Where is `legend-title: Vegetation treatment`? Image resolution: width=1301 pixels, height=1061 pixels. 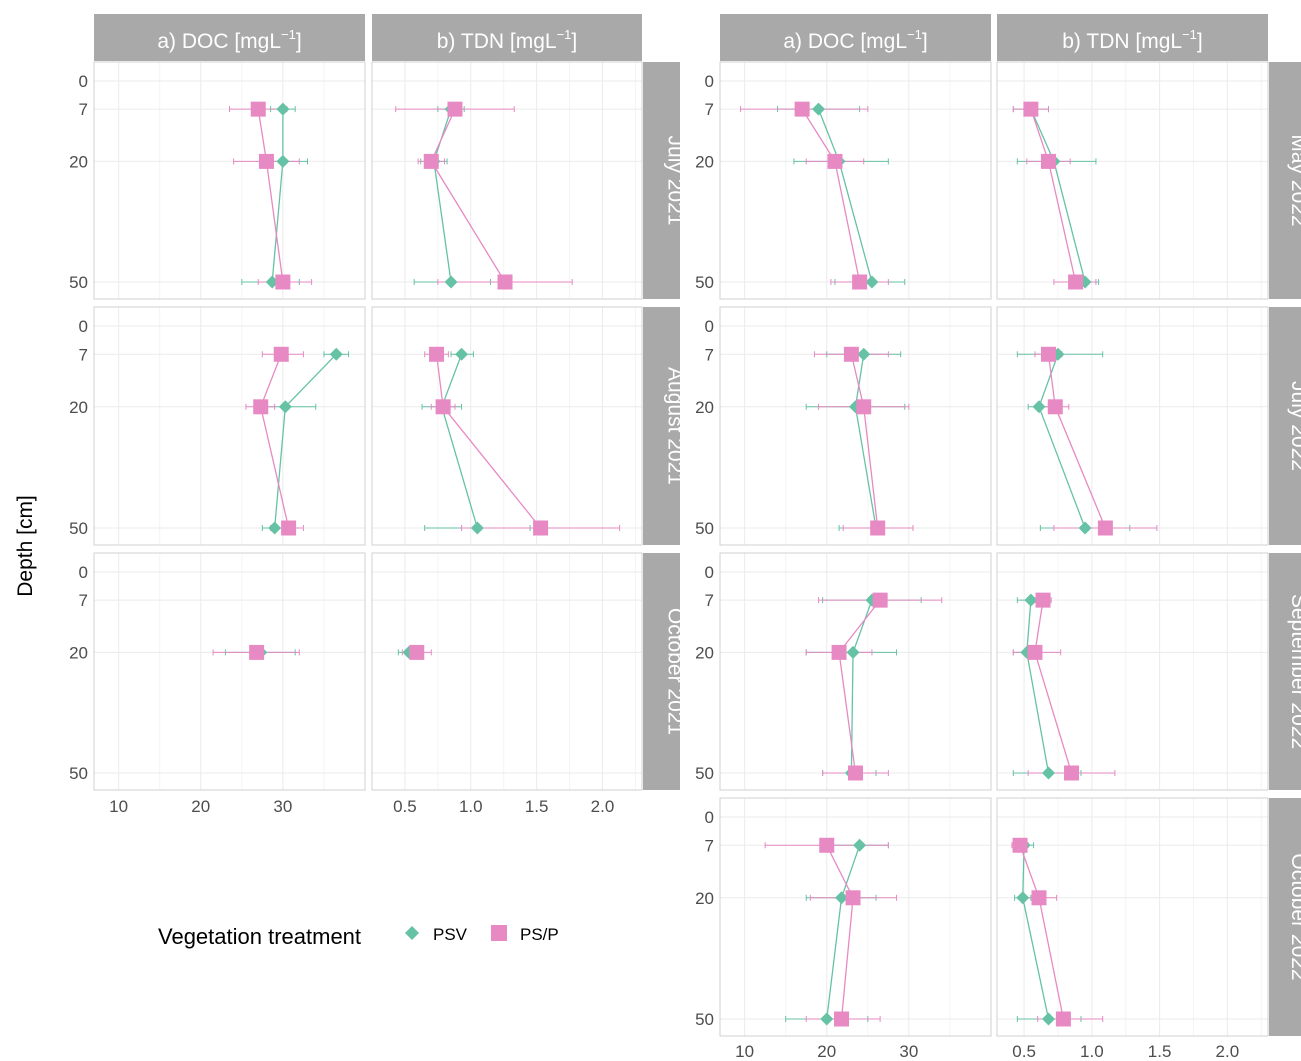 legend-title: Vegetation treatment is located at coordinates (259, 936).